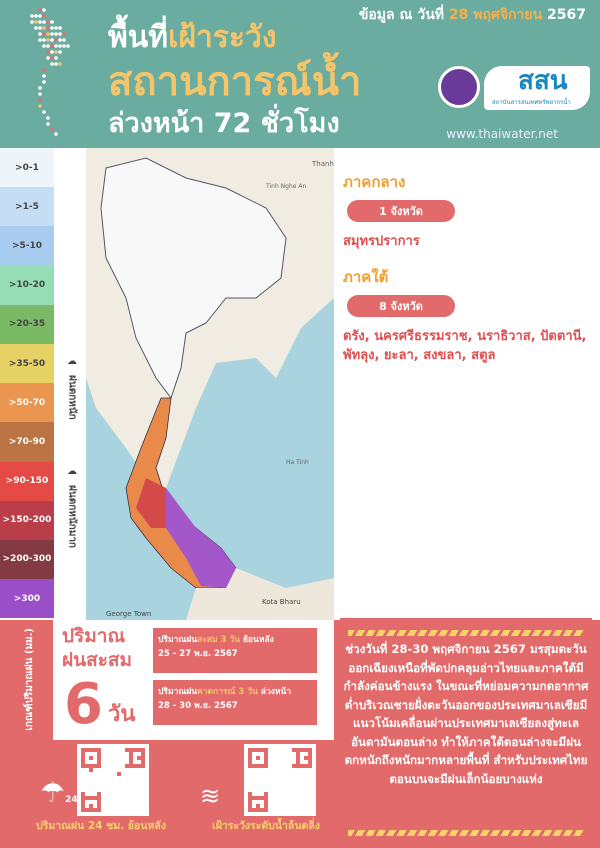 This screenshot has height=848, width=600. I want to click on days-unit: วัน, so click(122, 714).